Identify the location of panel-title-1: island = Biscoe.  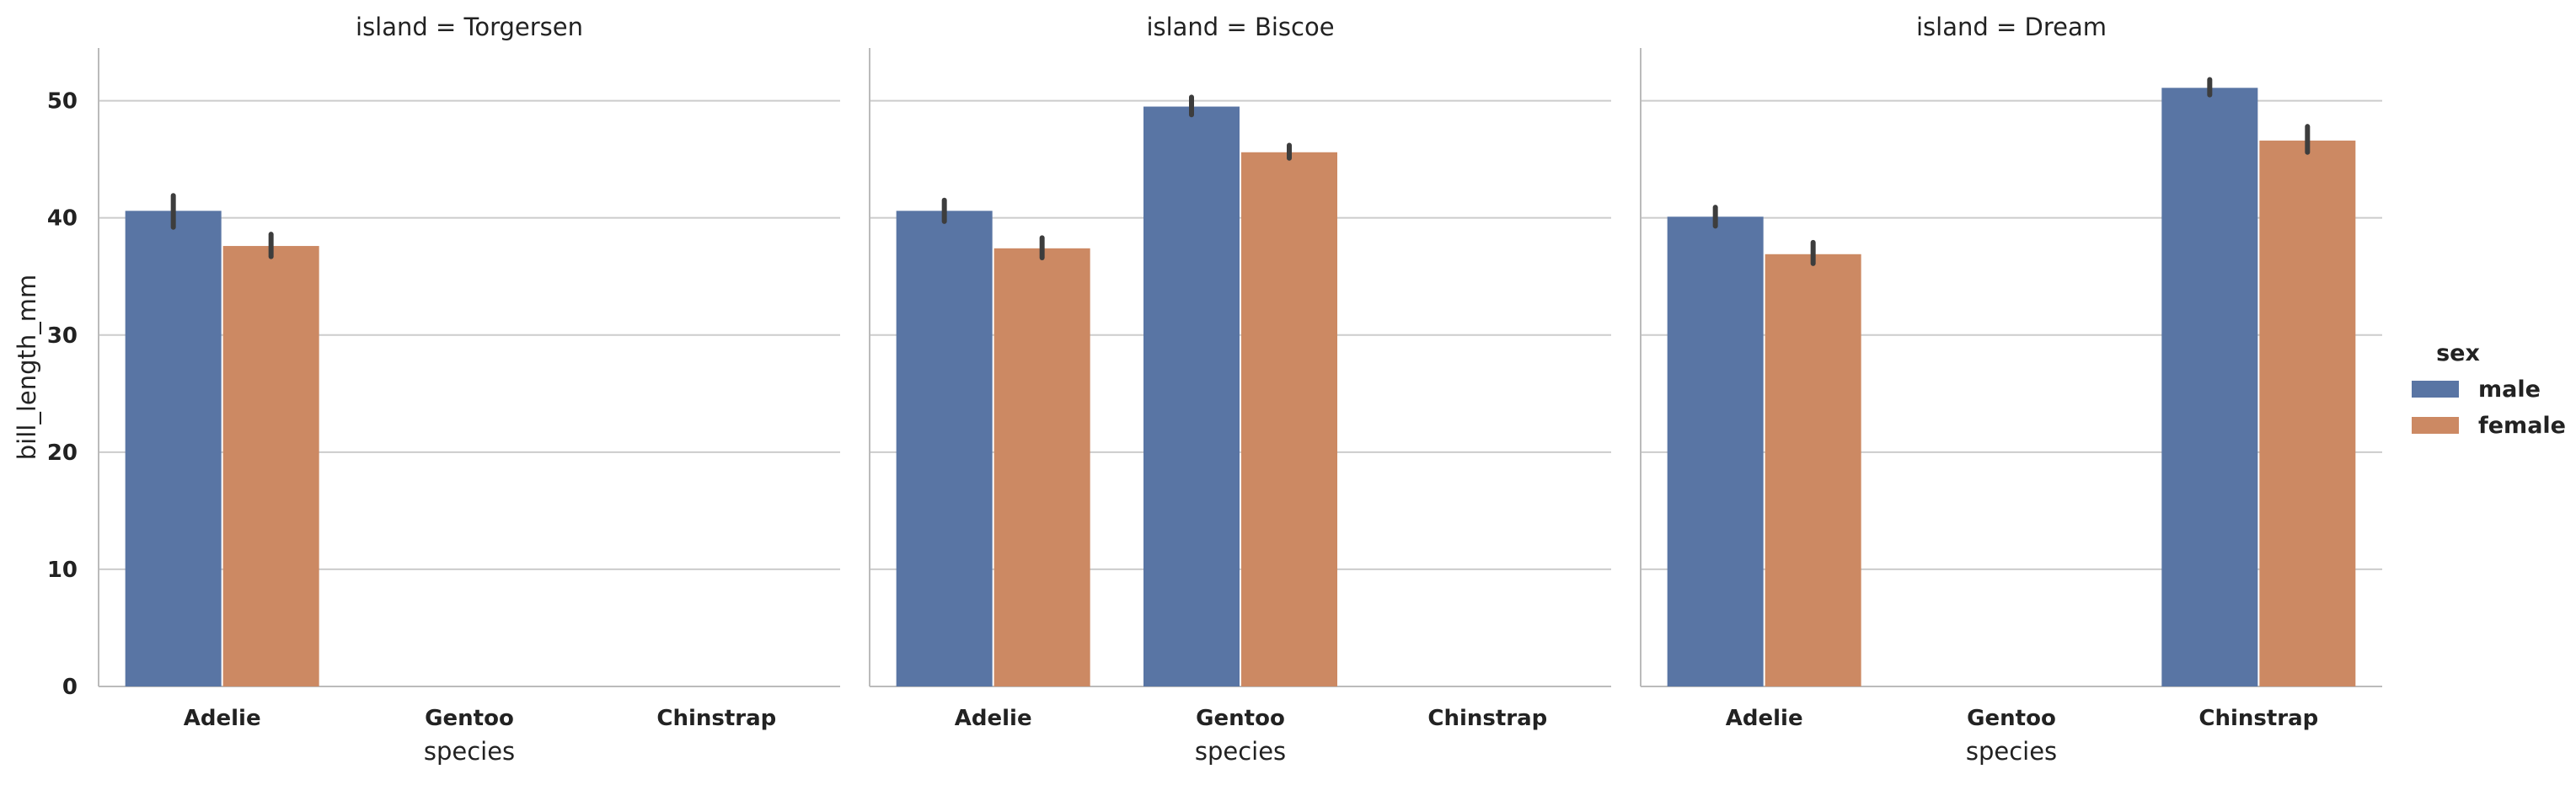
(1240, 27).